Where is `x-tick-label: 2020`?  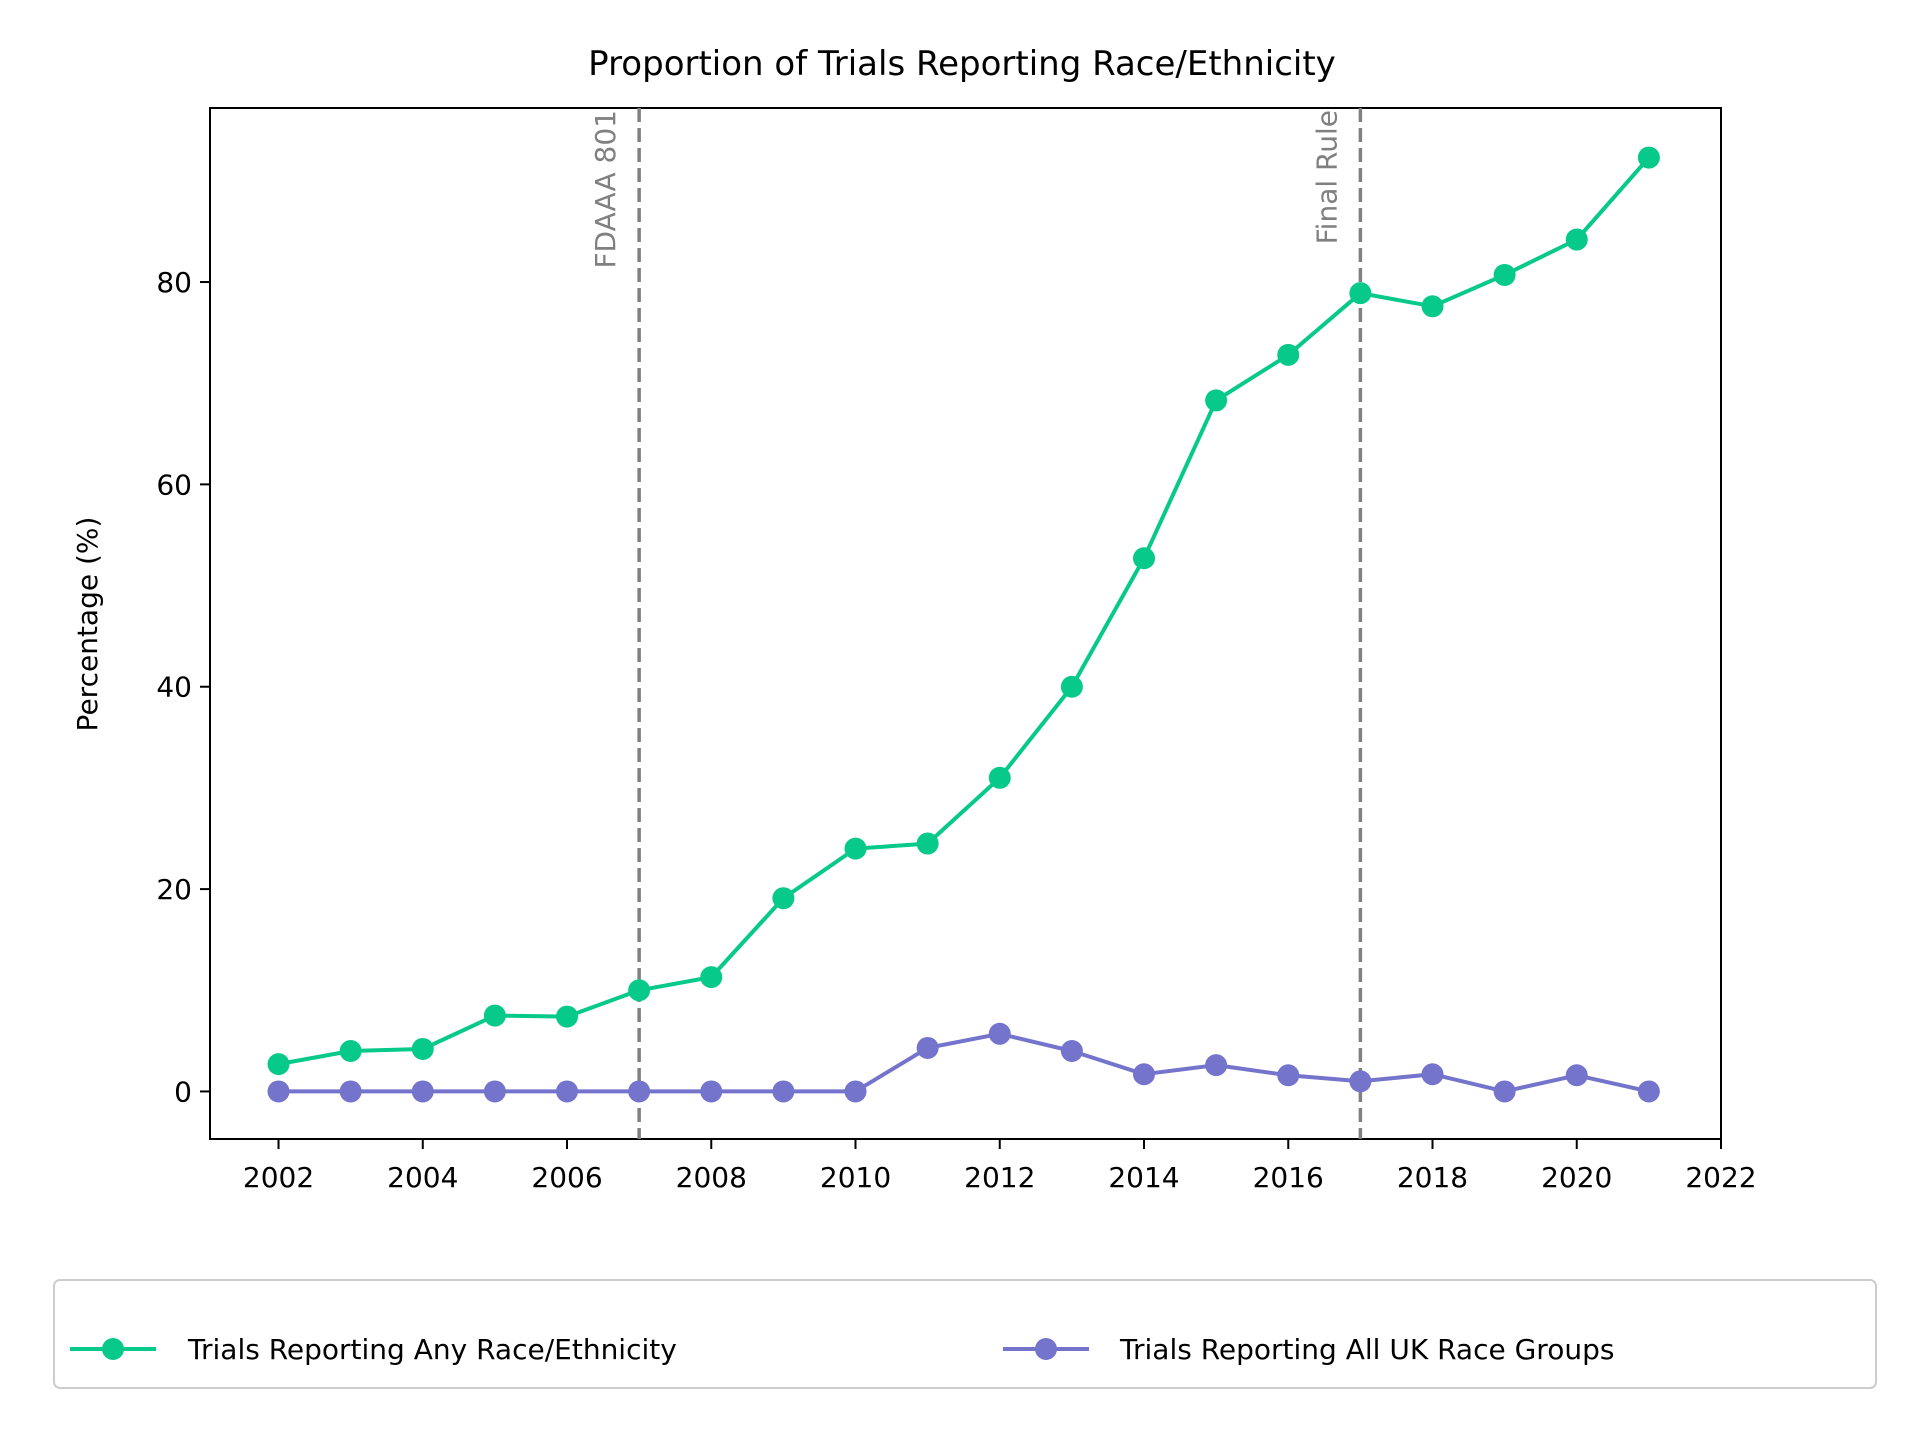 x-tick-label: 2020 is located at coordinates (1576, 1177).